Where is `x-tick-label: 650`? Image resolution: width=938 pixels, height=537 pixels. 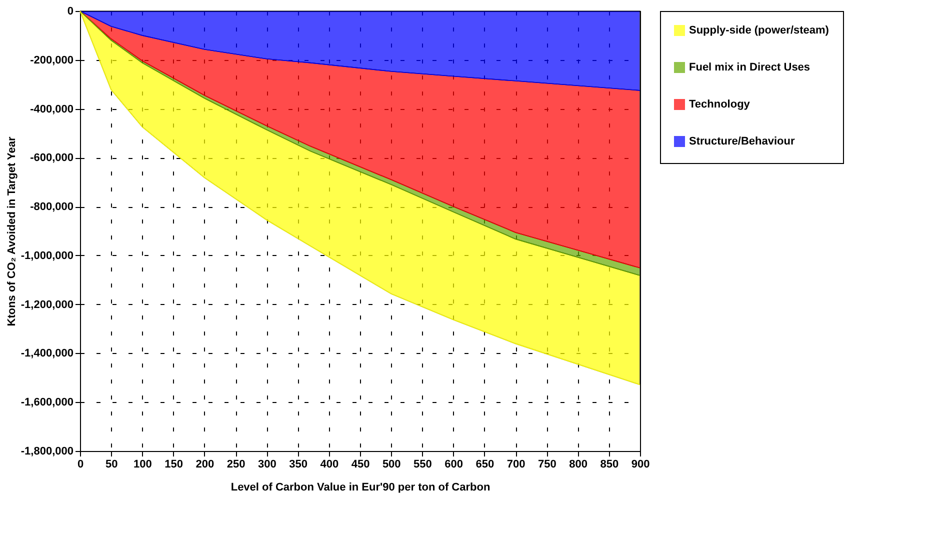 x-tick-label: 650 is located at coordinates (485, 464).